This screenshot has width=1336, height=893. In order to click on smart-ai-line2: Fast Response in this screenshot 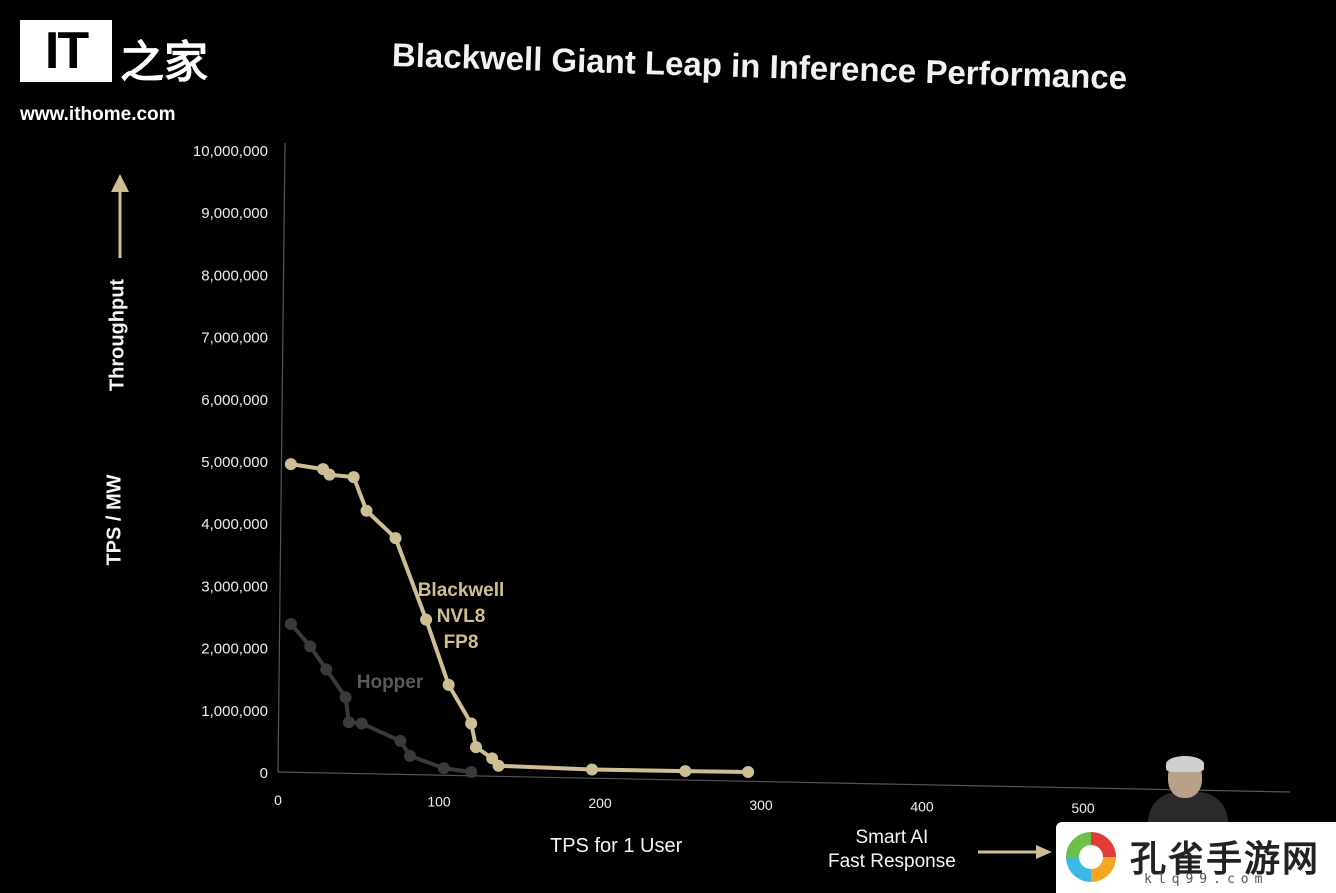, I will do `click(892, 861)`.